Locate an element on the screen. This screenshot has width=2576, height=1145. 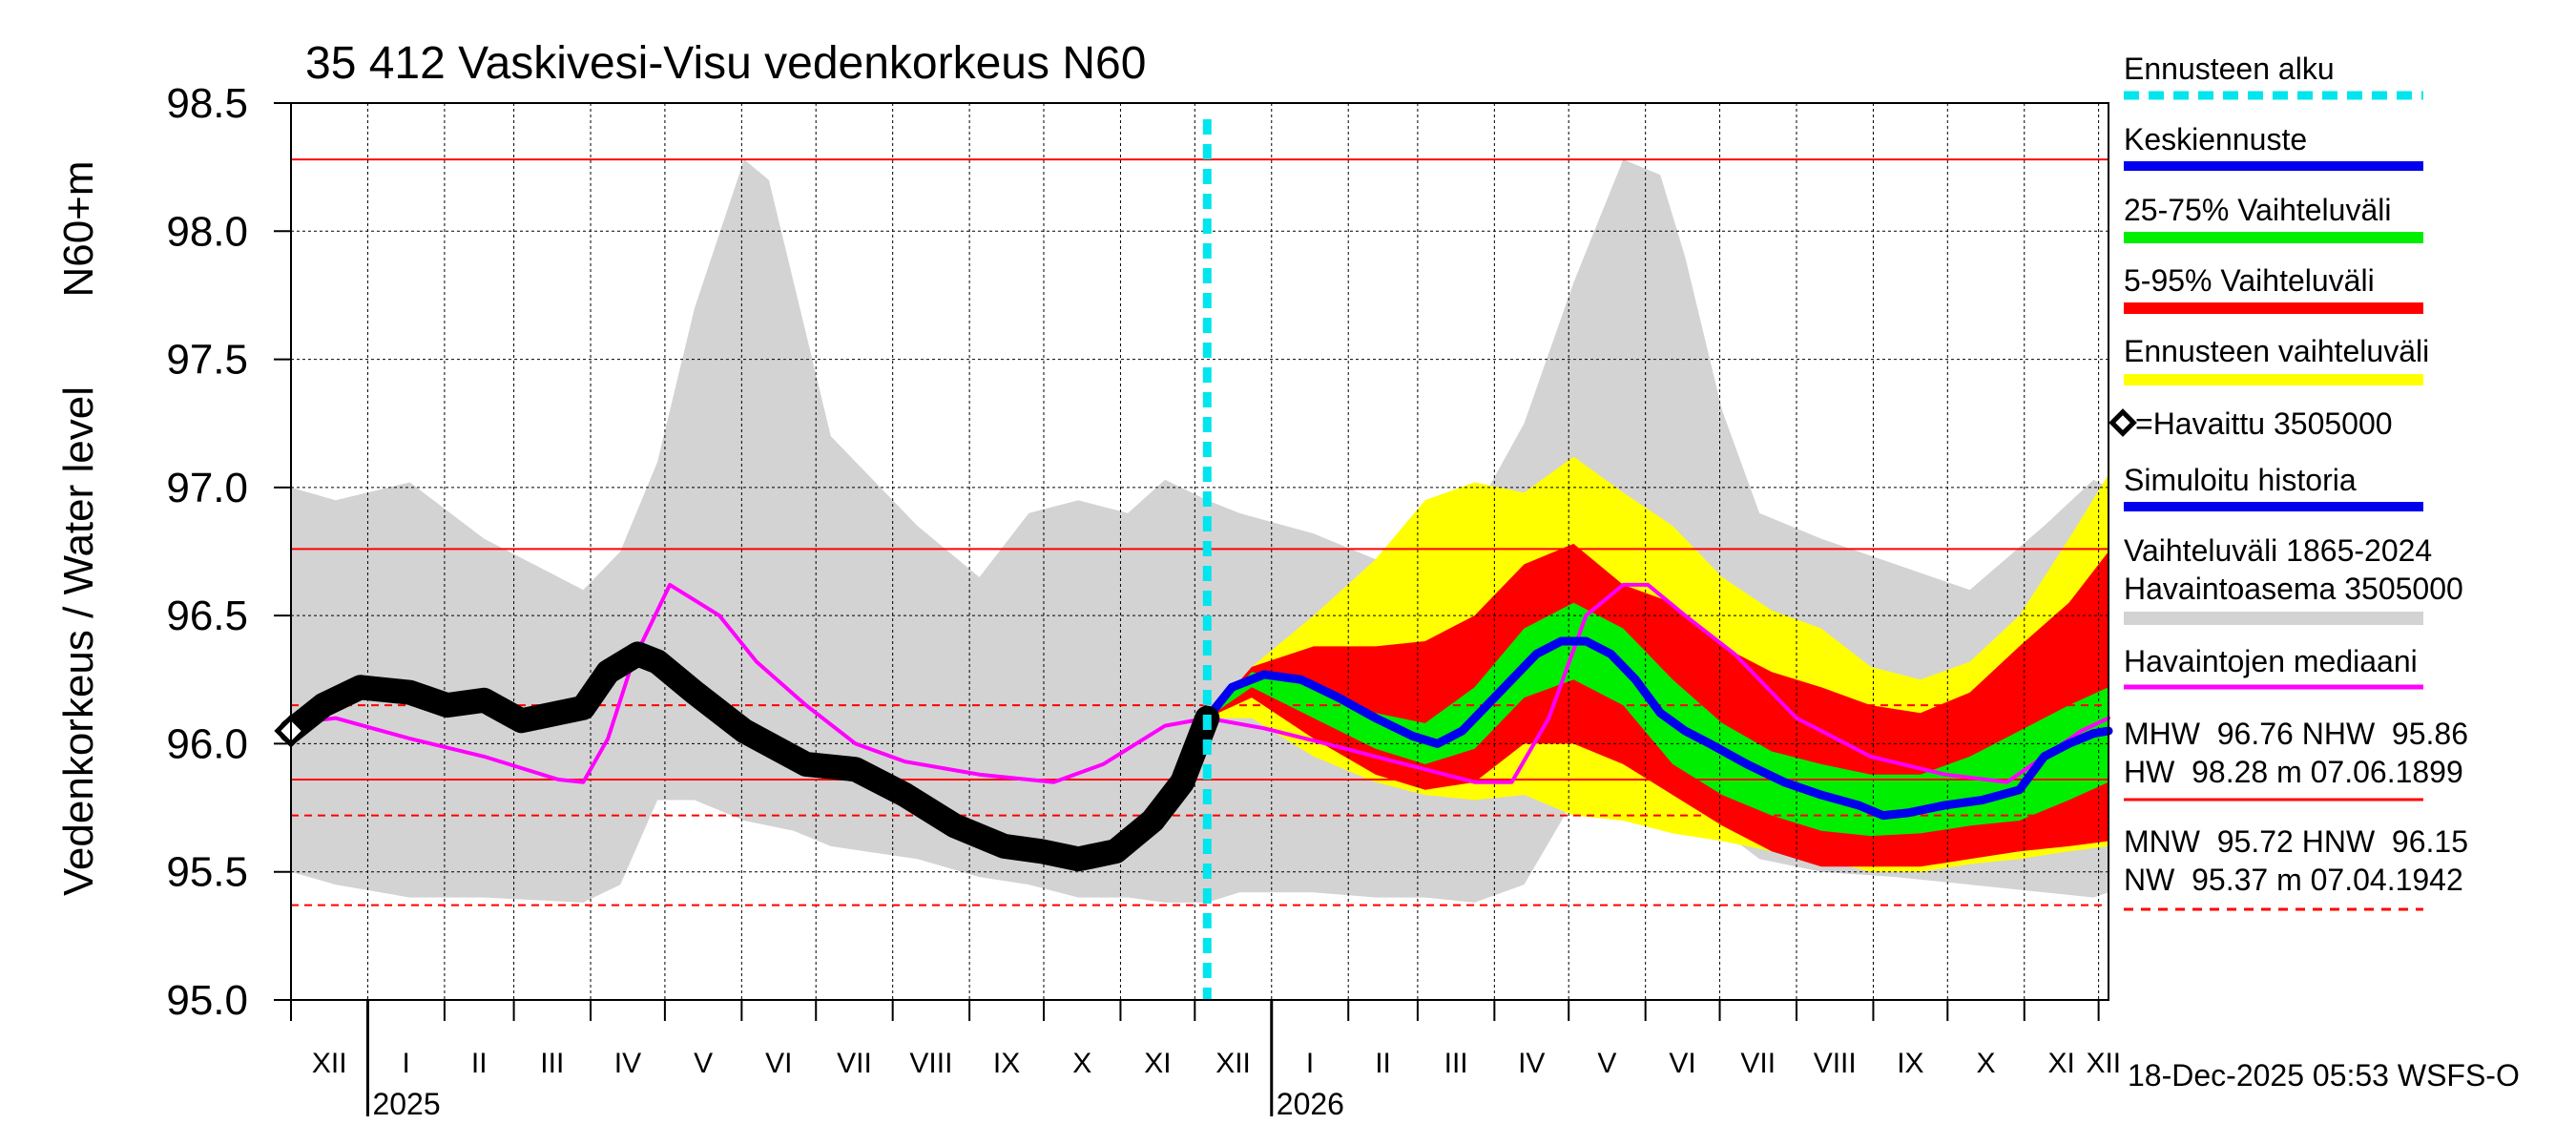
chart-title: 35 412 Vaskivesi-Visu vedenkorkeus N60 is located at coordinates (725, 63).